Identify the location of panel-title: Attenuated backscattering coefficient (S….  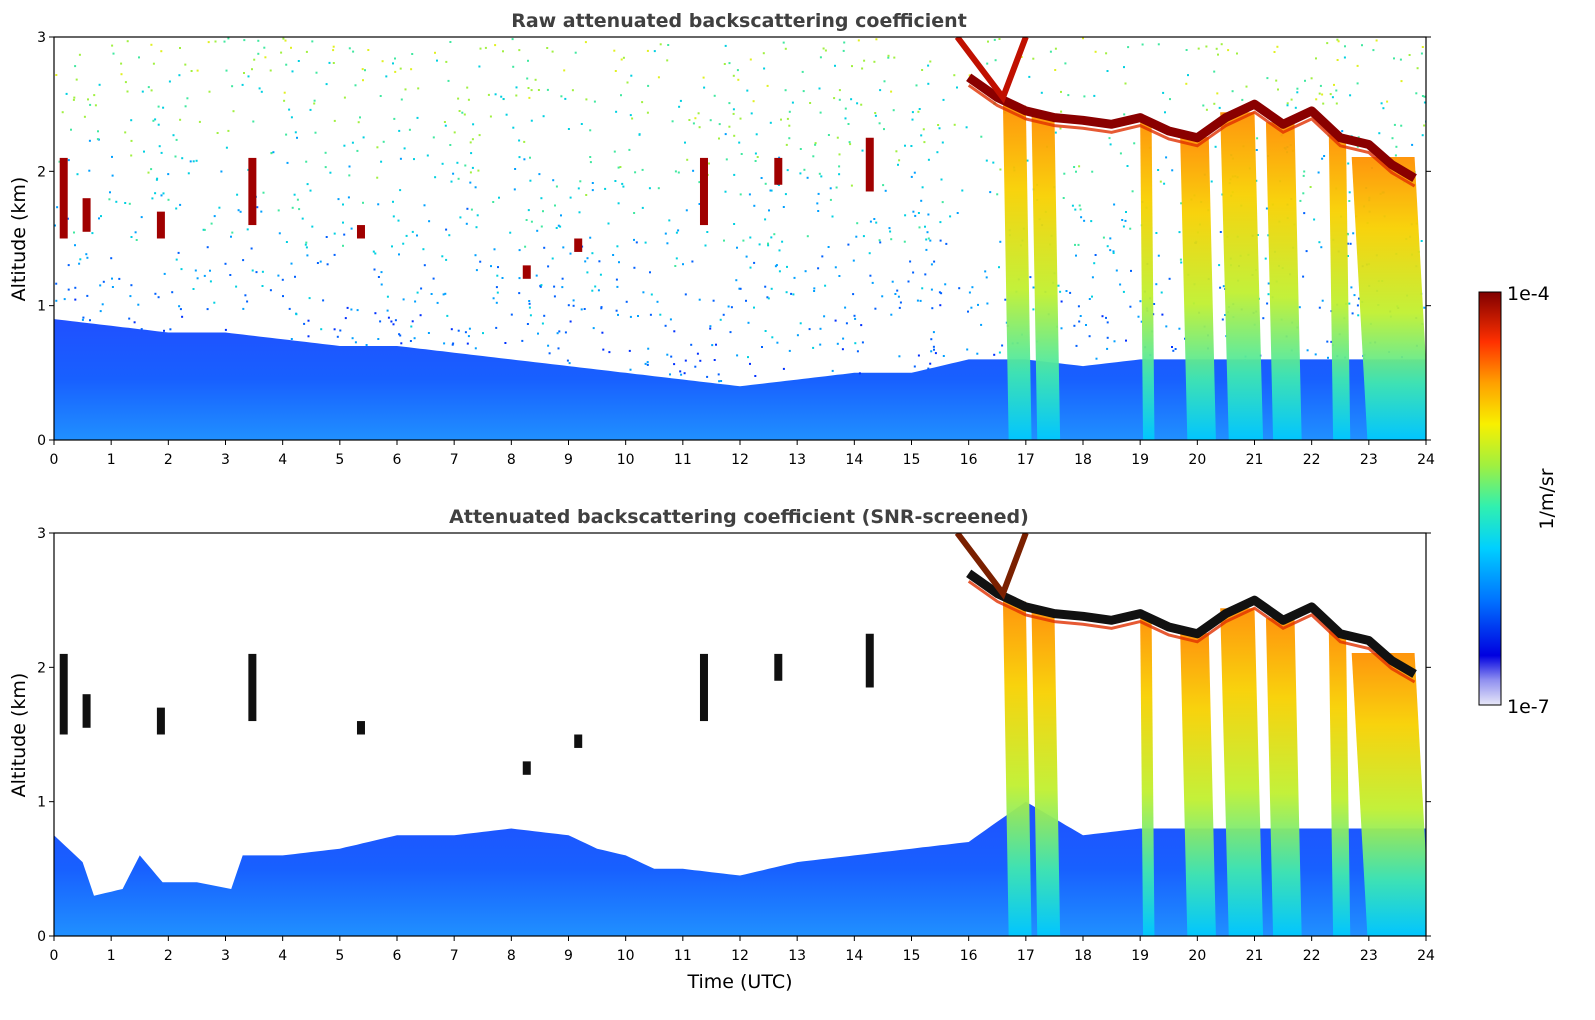
(739, 517).